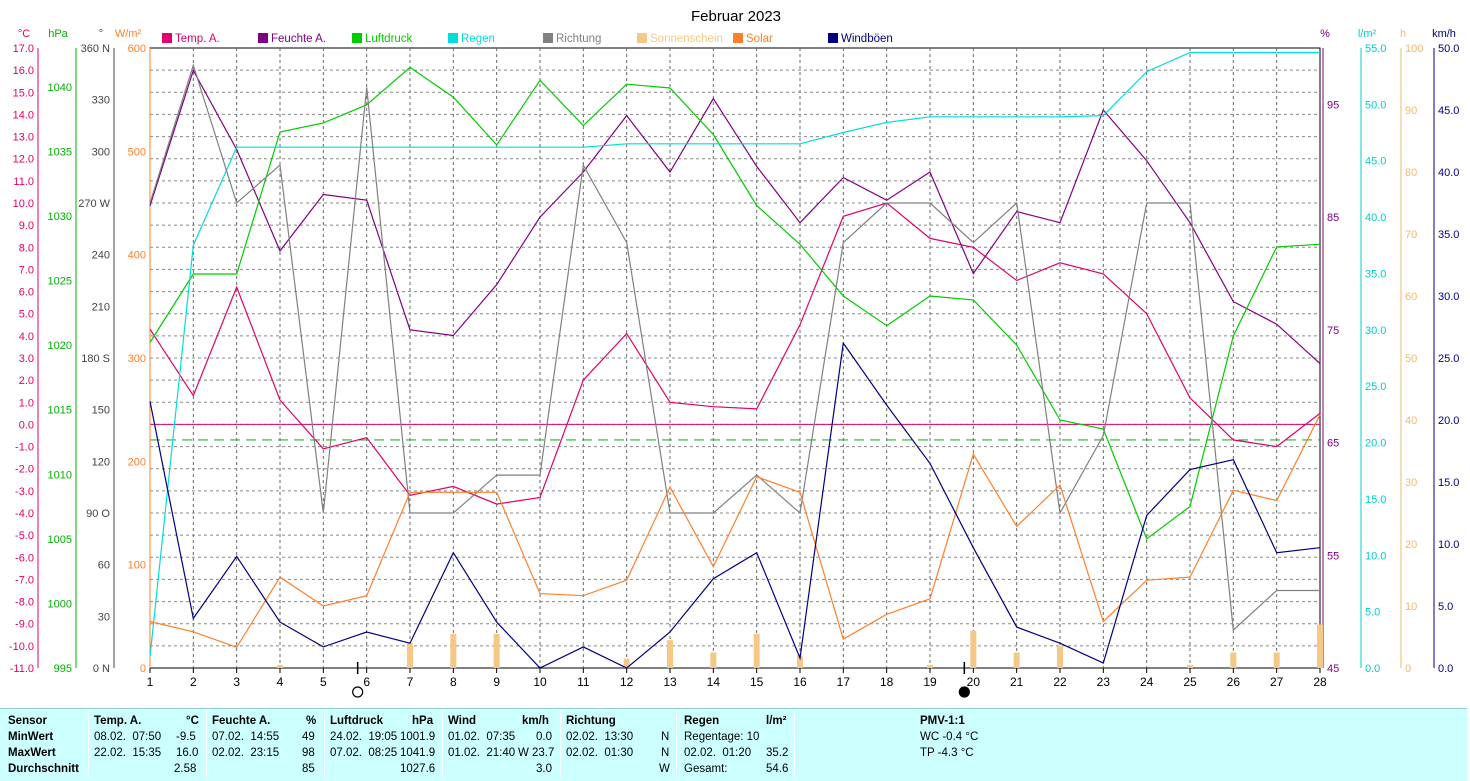 The height and width of the screenshot is (781, 1470). I want to click on legend-label: Temp. A., so click(197, 39).